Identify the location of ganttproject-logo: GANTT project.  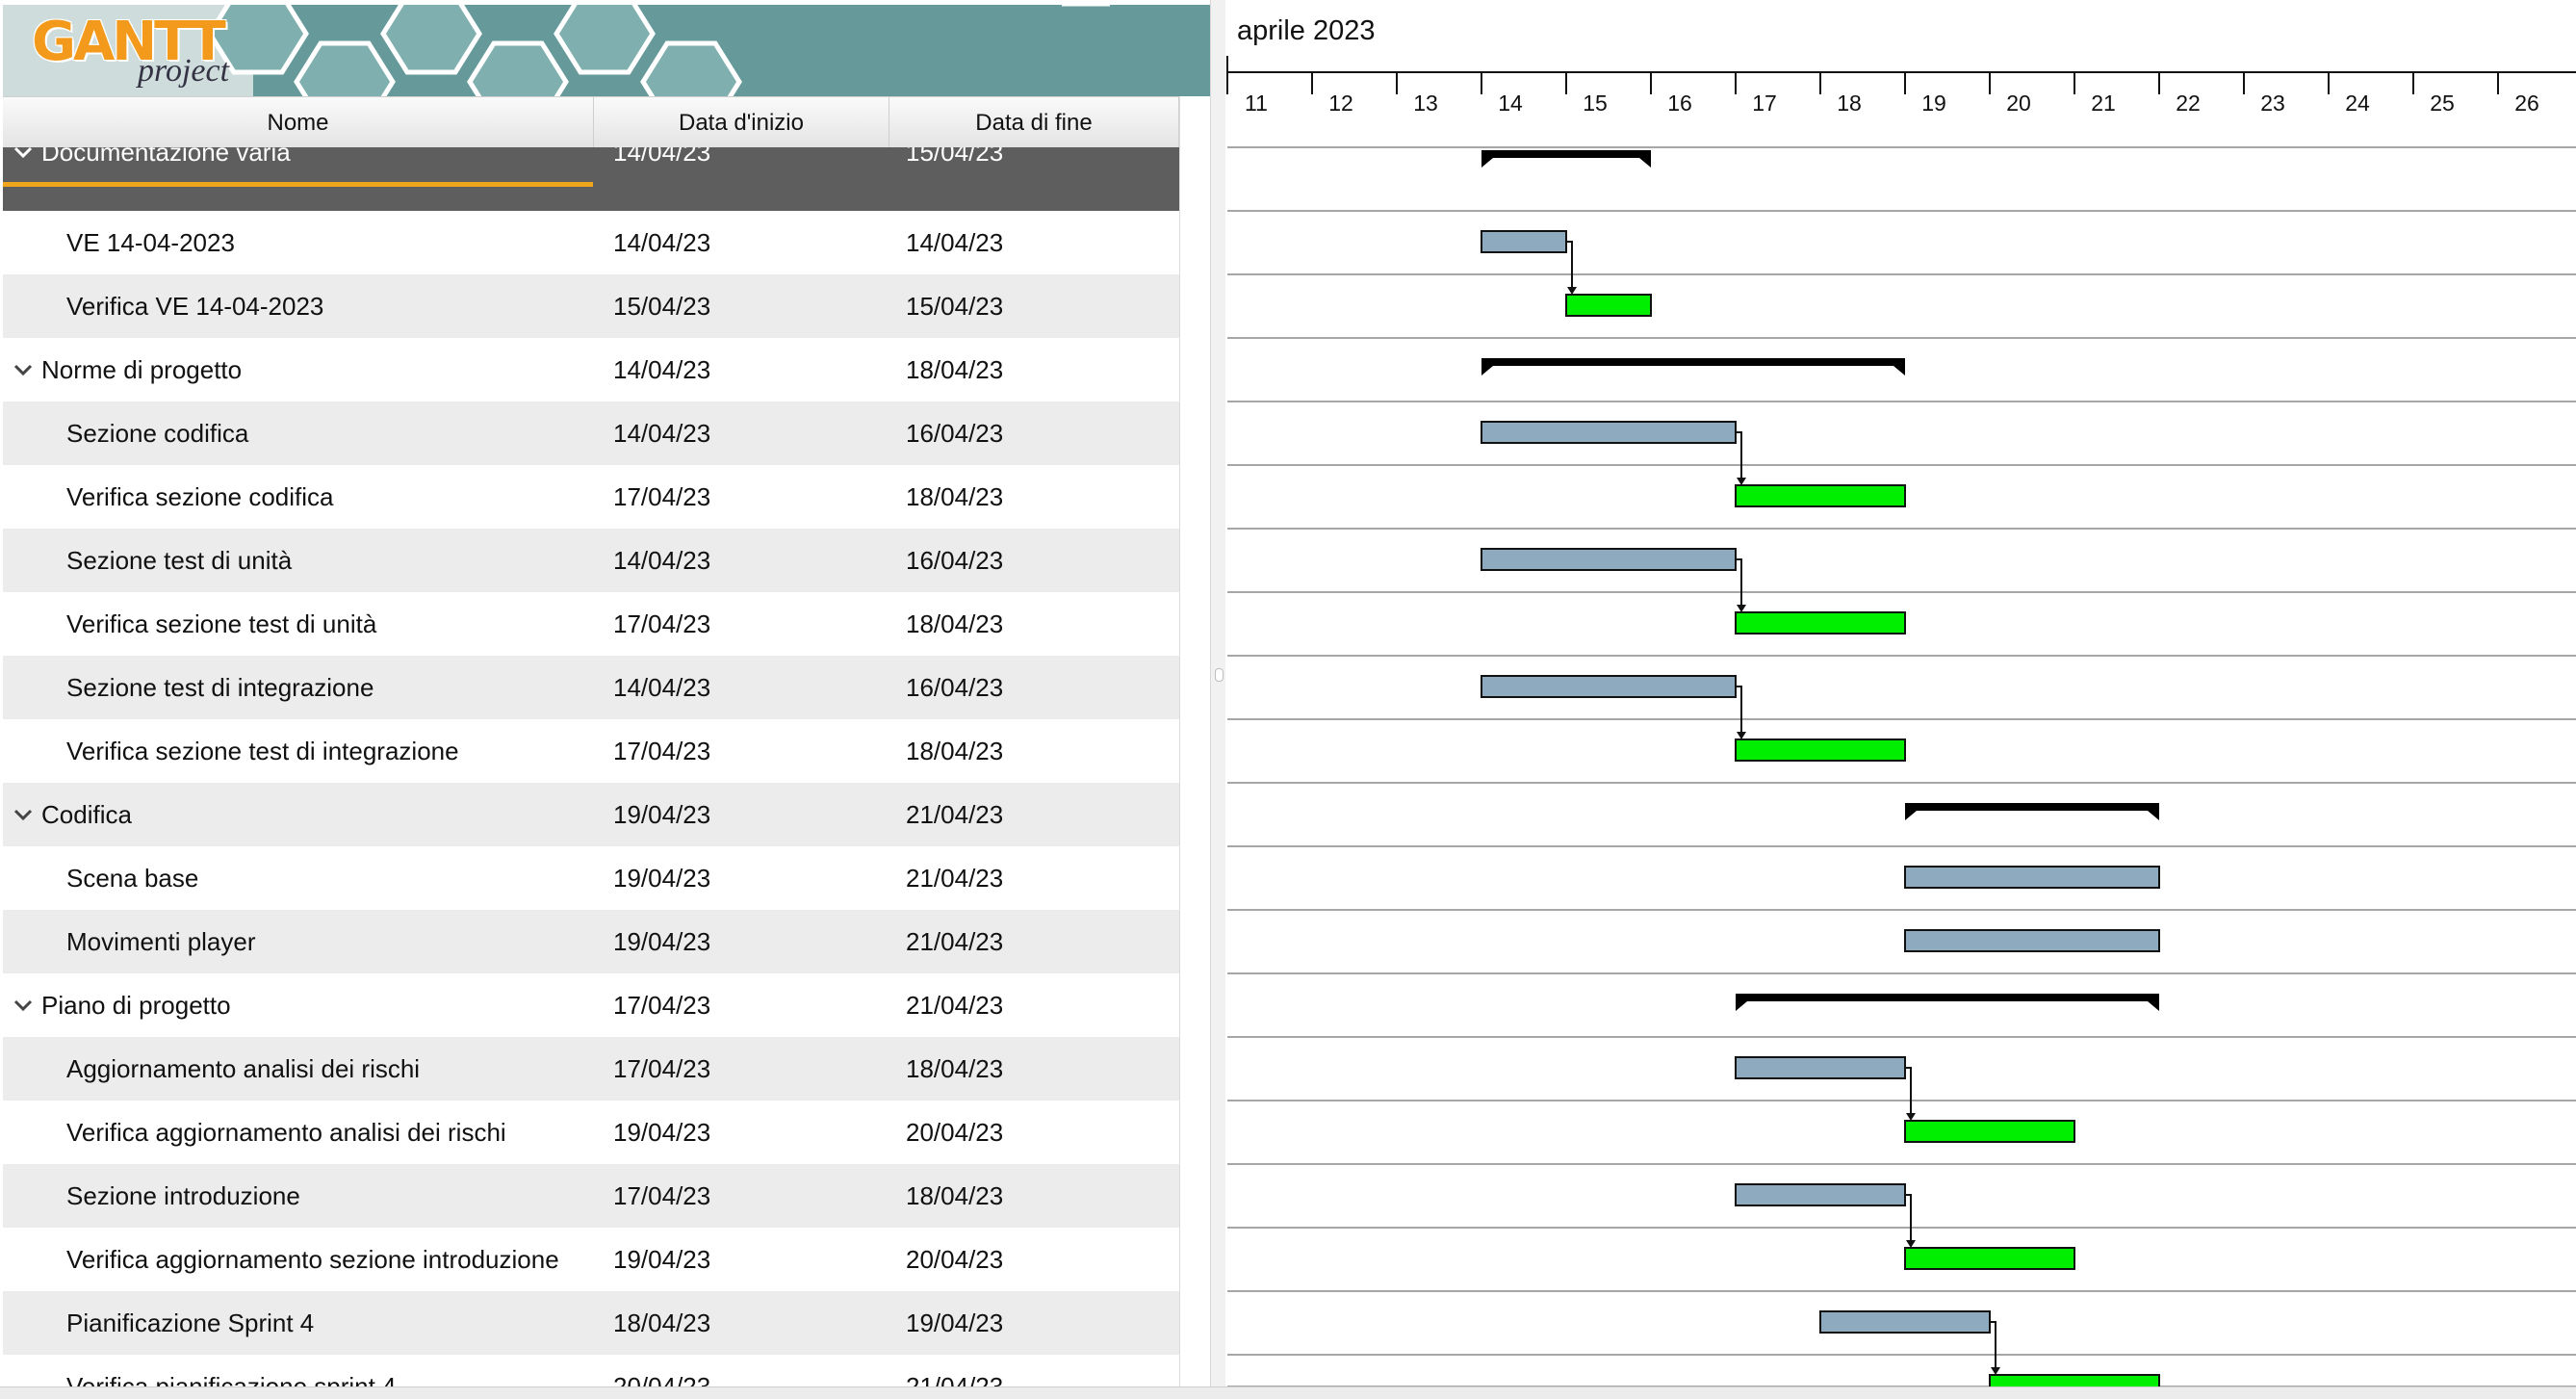
(133, 51).